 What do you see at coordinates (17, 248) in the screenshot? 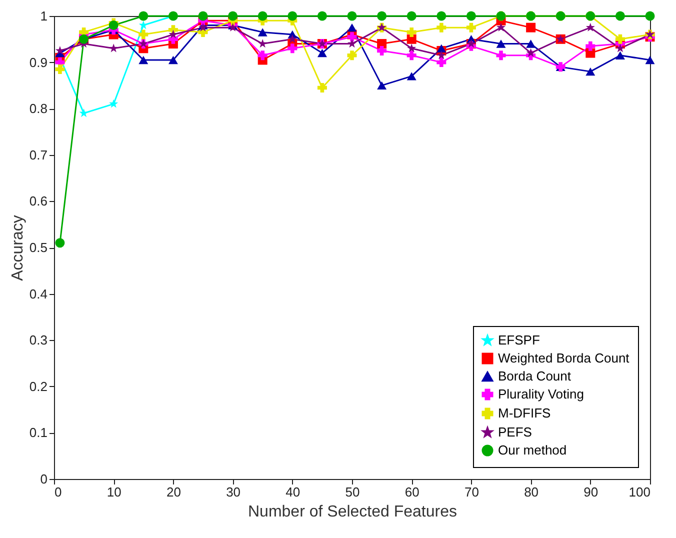
I see `y-axis-title: Accuracy` at bounding box center [17, 248].